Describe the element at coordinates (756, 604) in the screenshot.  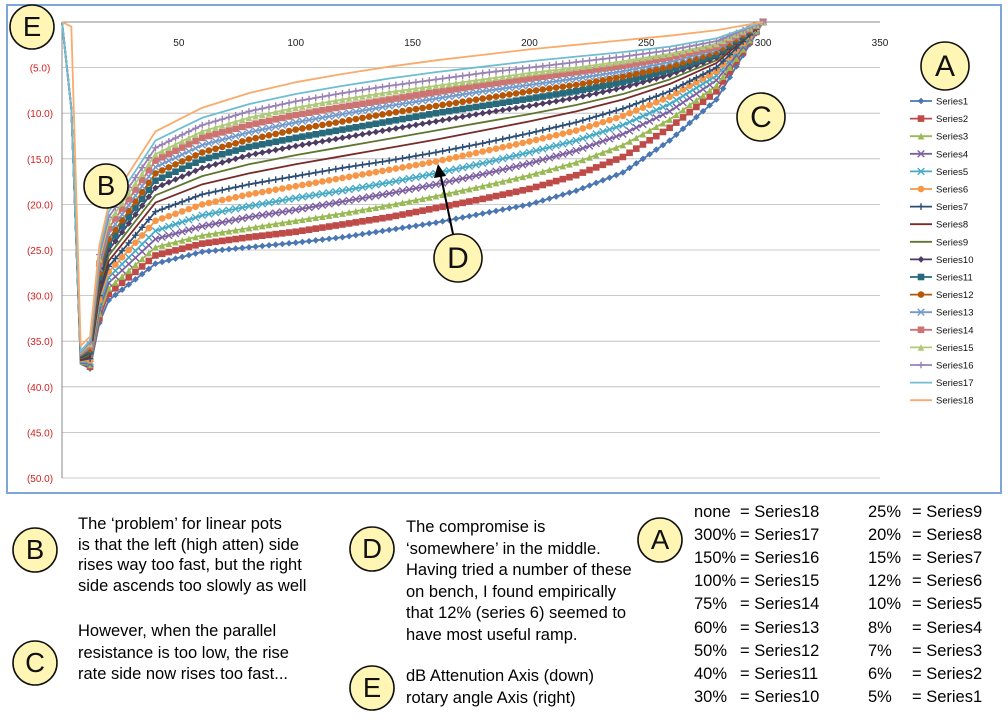
I see `mapping-left-row: 75% = Series14` at that location.